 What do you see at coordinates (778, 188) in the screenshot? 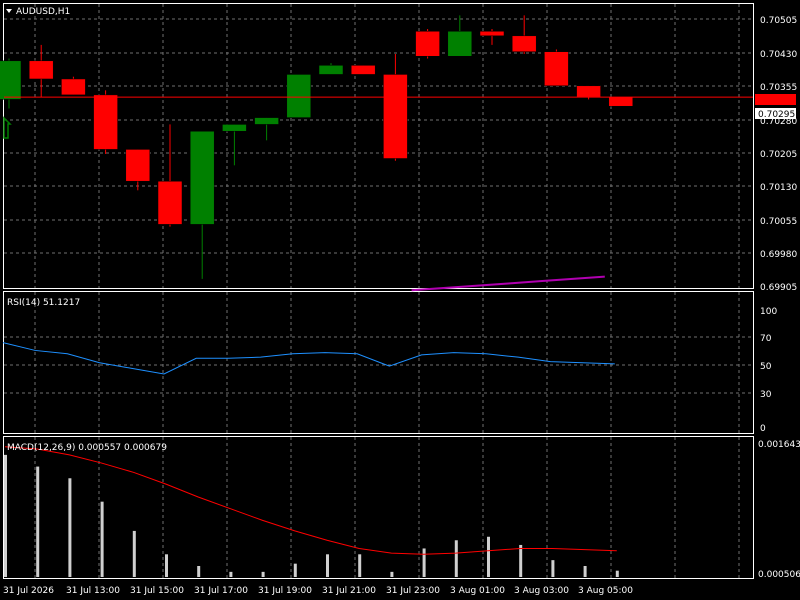
I see `price-tick: 0.70130` at bounding box center [778, 188].